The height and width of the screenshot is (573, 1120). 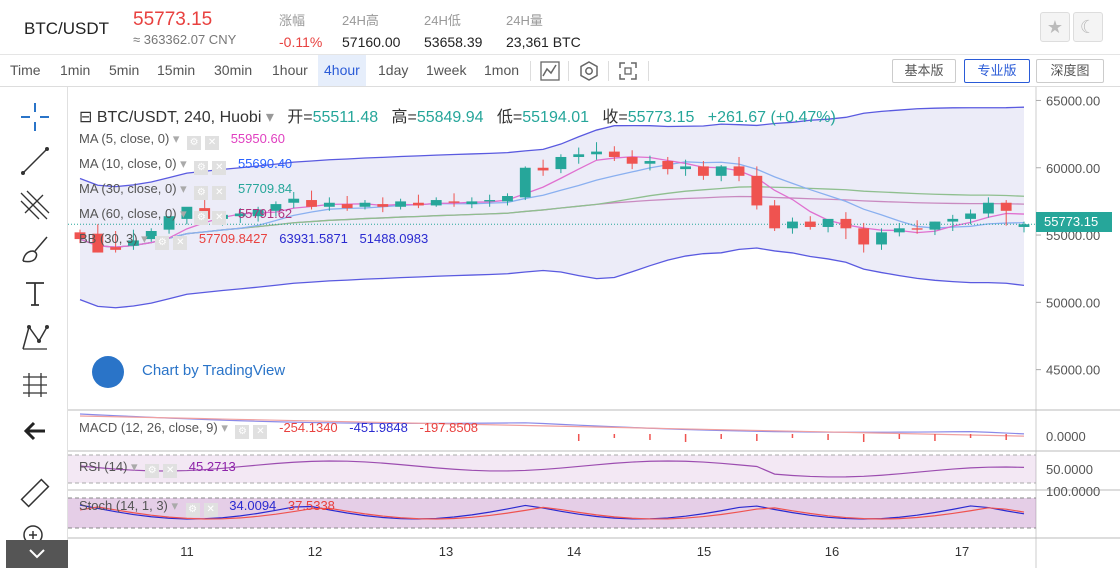 I want to click on night-mode-moon-icon: ☾, so click(x=1088, y=27).